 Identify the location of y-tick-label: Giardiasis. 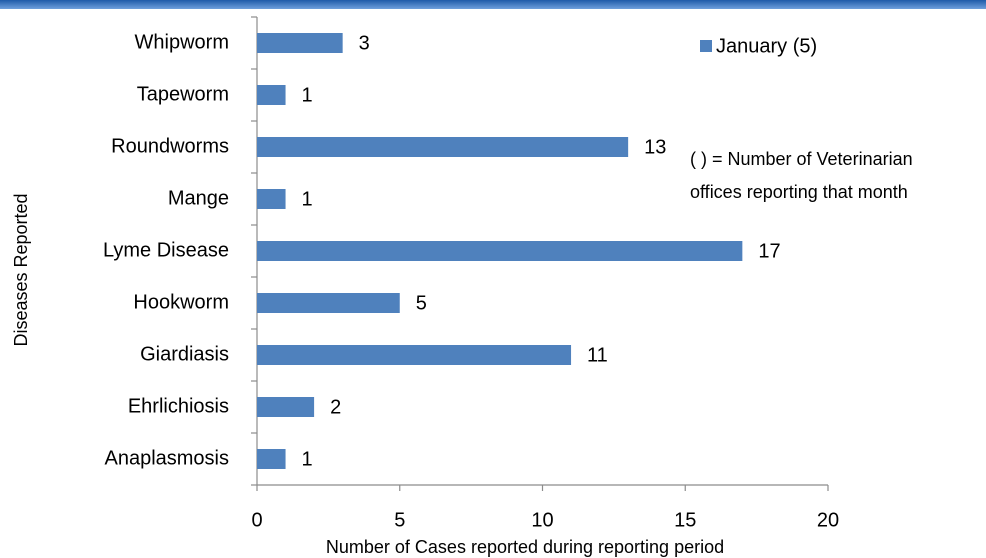
(184, 354).